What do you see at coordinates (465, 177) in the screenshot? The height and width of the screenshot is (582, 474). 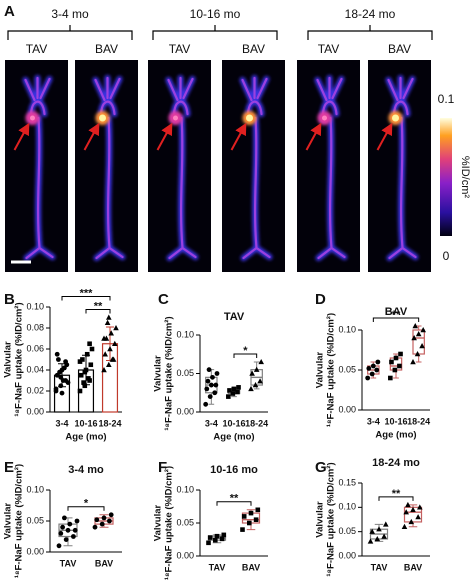 I see `colorbar-title: %ID/cm²` at bounding box center [465, 177].